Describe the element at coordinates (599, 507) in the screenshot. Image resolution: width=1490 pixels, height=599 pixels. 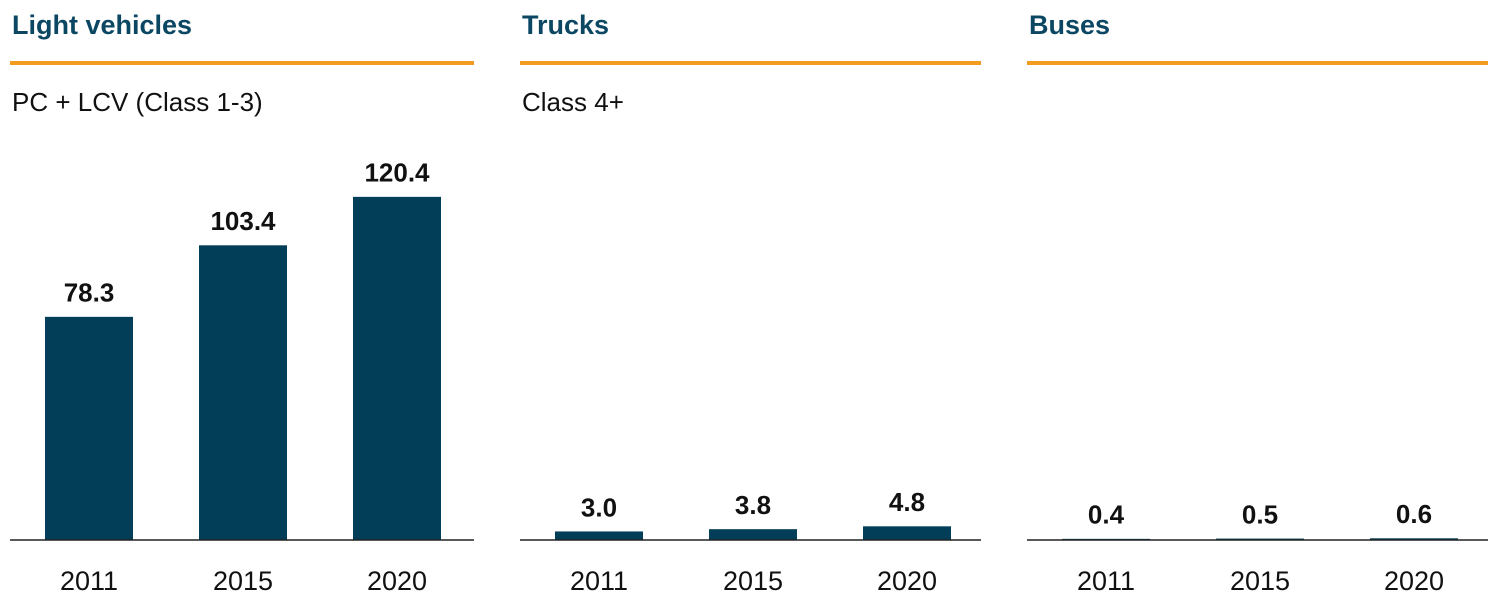
I see `data-label: 3.0` at that location.